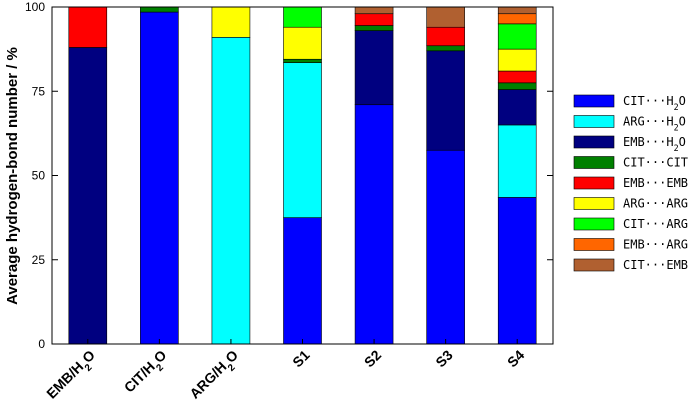 This screenshot has height=408, width=699. I want to click on x-tick-label: EMB/H2O, so click(72, 376).